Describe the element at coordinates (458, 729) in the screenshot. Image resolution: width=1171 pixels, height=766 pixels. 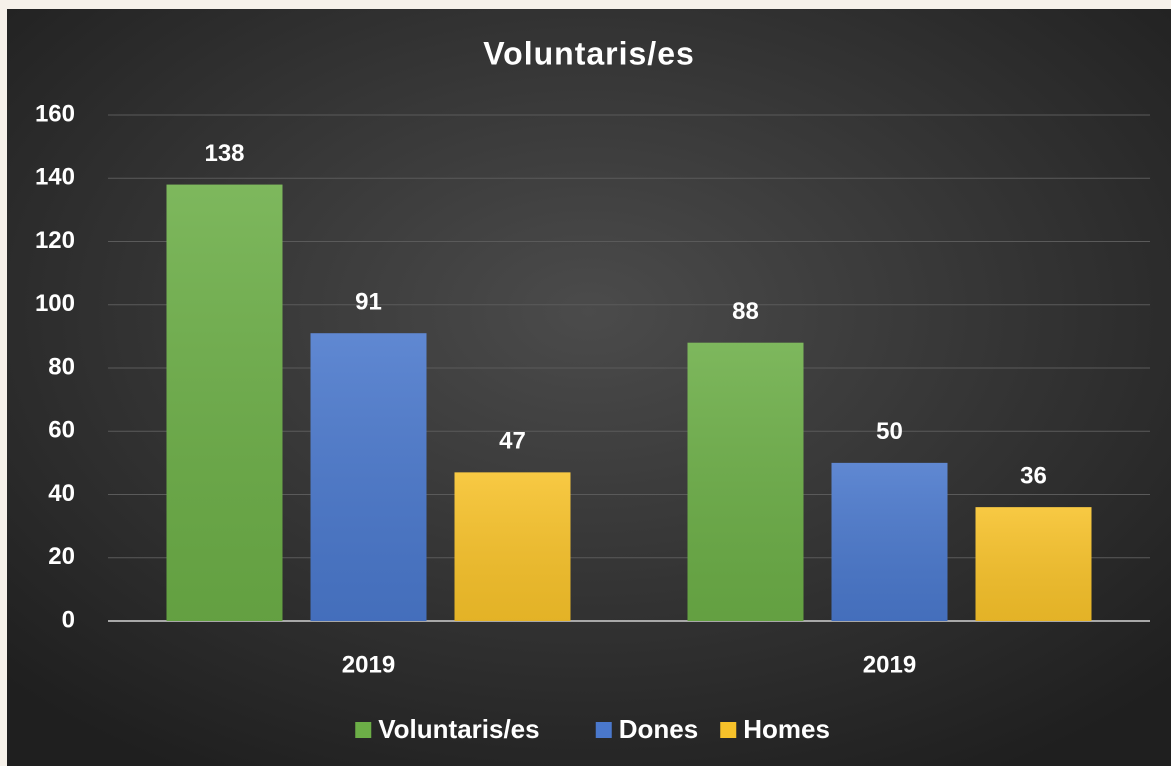
I see `legend-label: Voluntaris/es` at that location.